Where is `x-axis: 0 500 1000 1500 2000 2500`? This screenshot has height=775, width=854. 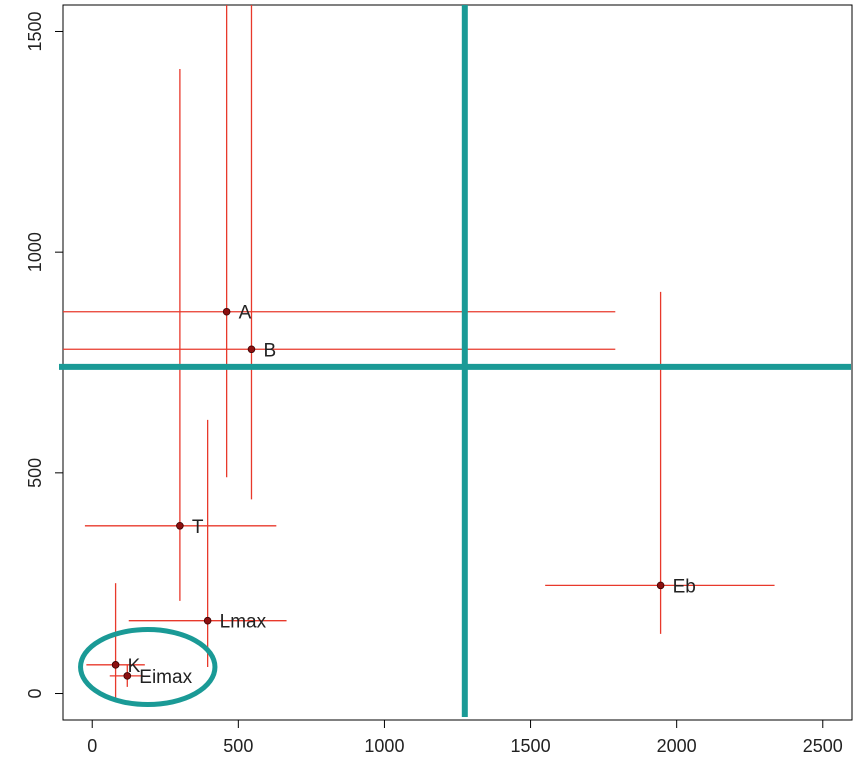 x-axis: 0 500 1000 1500 2000 2500 is located at coordinates (465, 738).